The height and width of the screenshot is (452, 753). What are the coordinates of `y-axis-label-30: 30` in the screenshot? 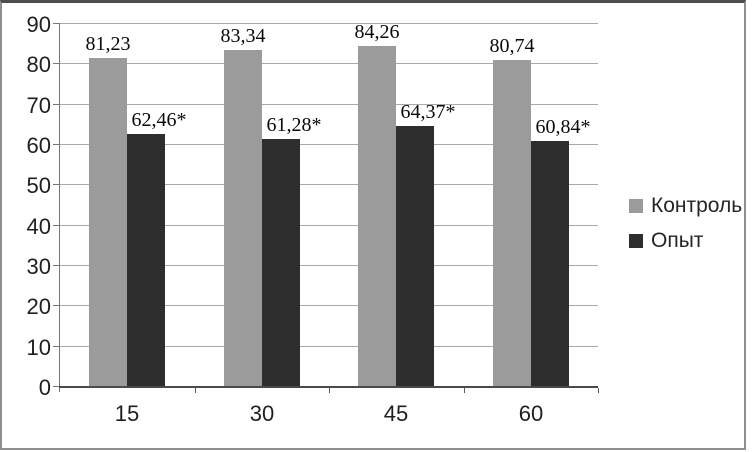 It's located at (38, 266).